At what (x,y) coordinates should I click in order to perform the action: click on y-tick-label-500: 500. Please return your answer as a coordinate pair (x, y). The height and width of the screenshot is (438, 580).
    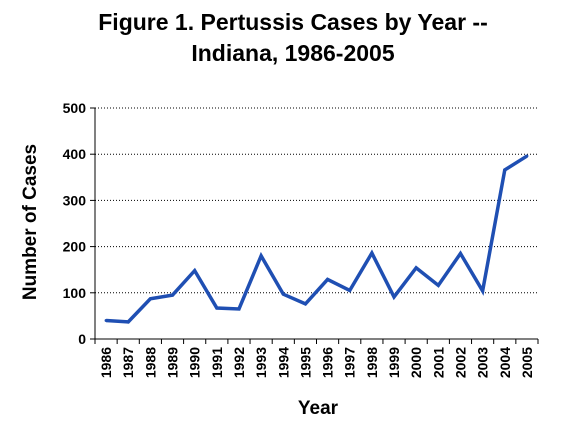
    Looking at the image, I should click on (75, 108).